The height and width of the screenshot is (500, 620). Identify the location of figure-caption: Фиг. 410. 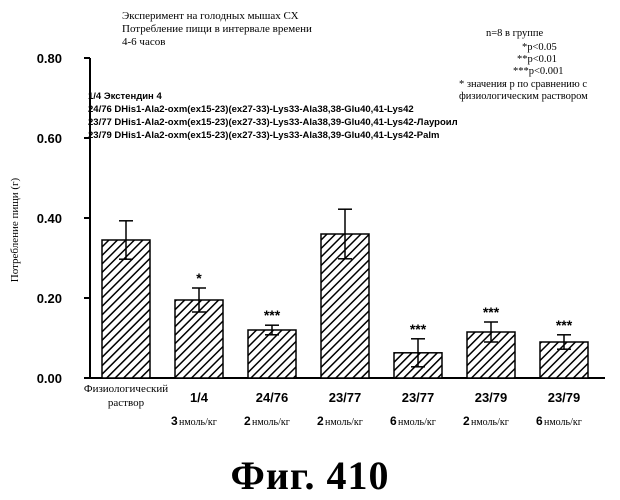
(310, 475).